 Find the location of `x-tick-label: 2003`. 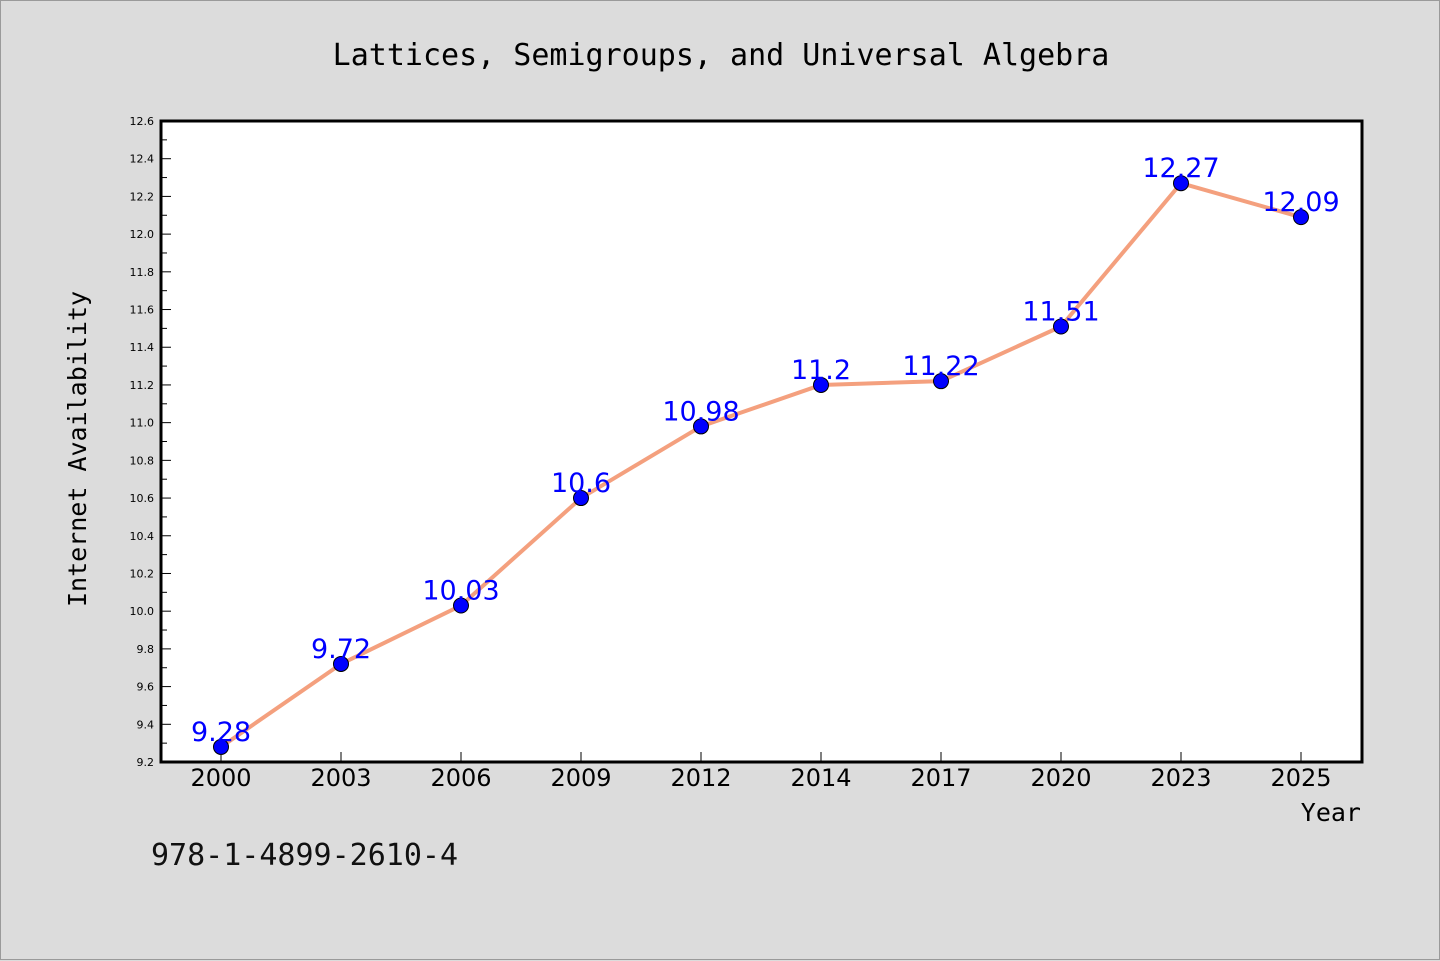

x-tick-label: 2003 is located at coordinates (340, 778).